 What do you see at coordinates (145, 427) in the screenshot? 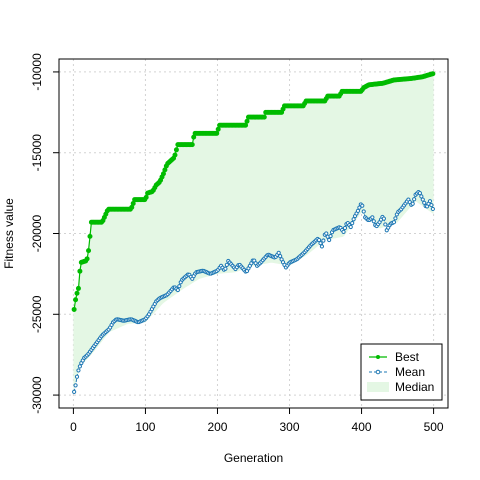
I see `x-tick-label-1: 100` at bounding box center [145, 427].